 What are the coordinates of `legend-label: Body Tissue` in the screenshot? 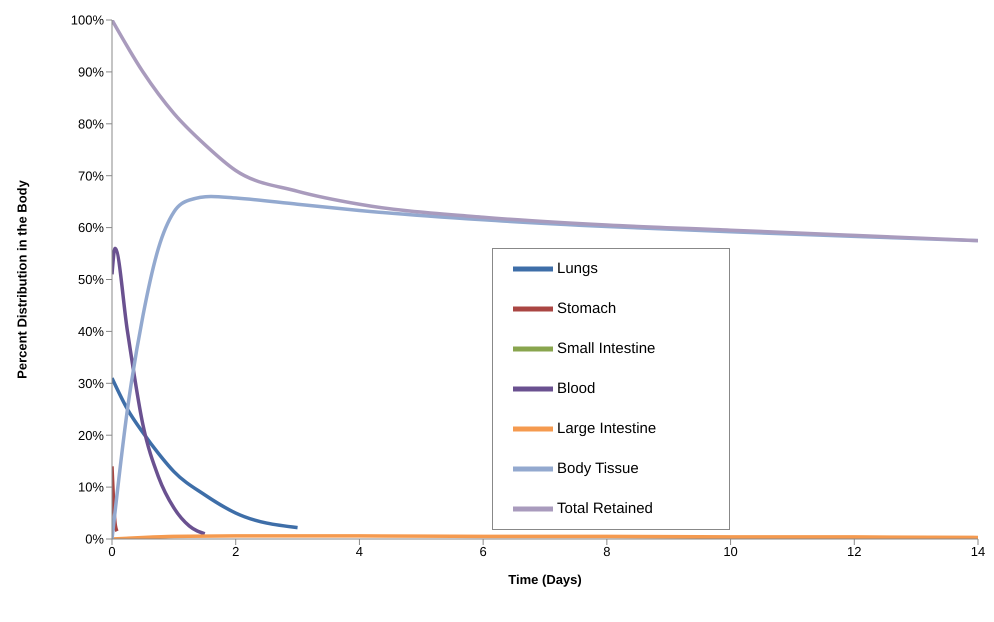 It's located at (598, 468).